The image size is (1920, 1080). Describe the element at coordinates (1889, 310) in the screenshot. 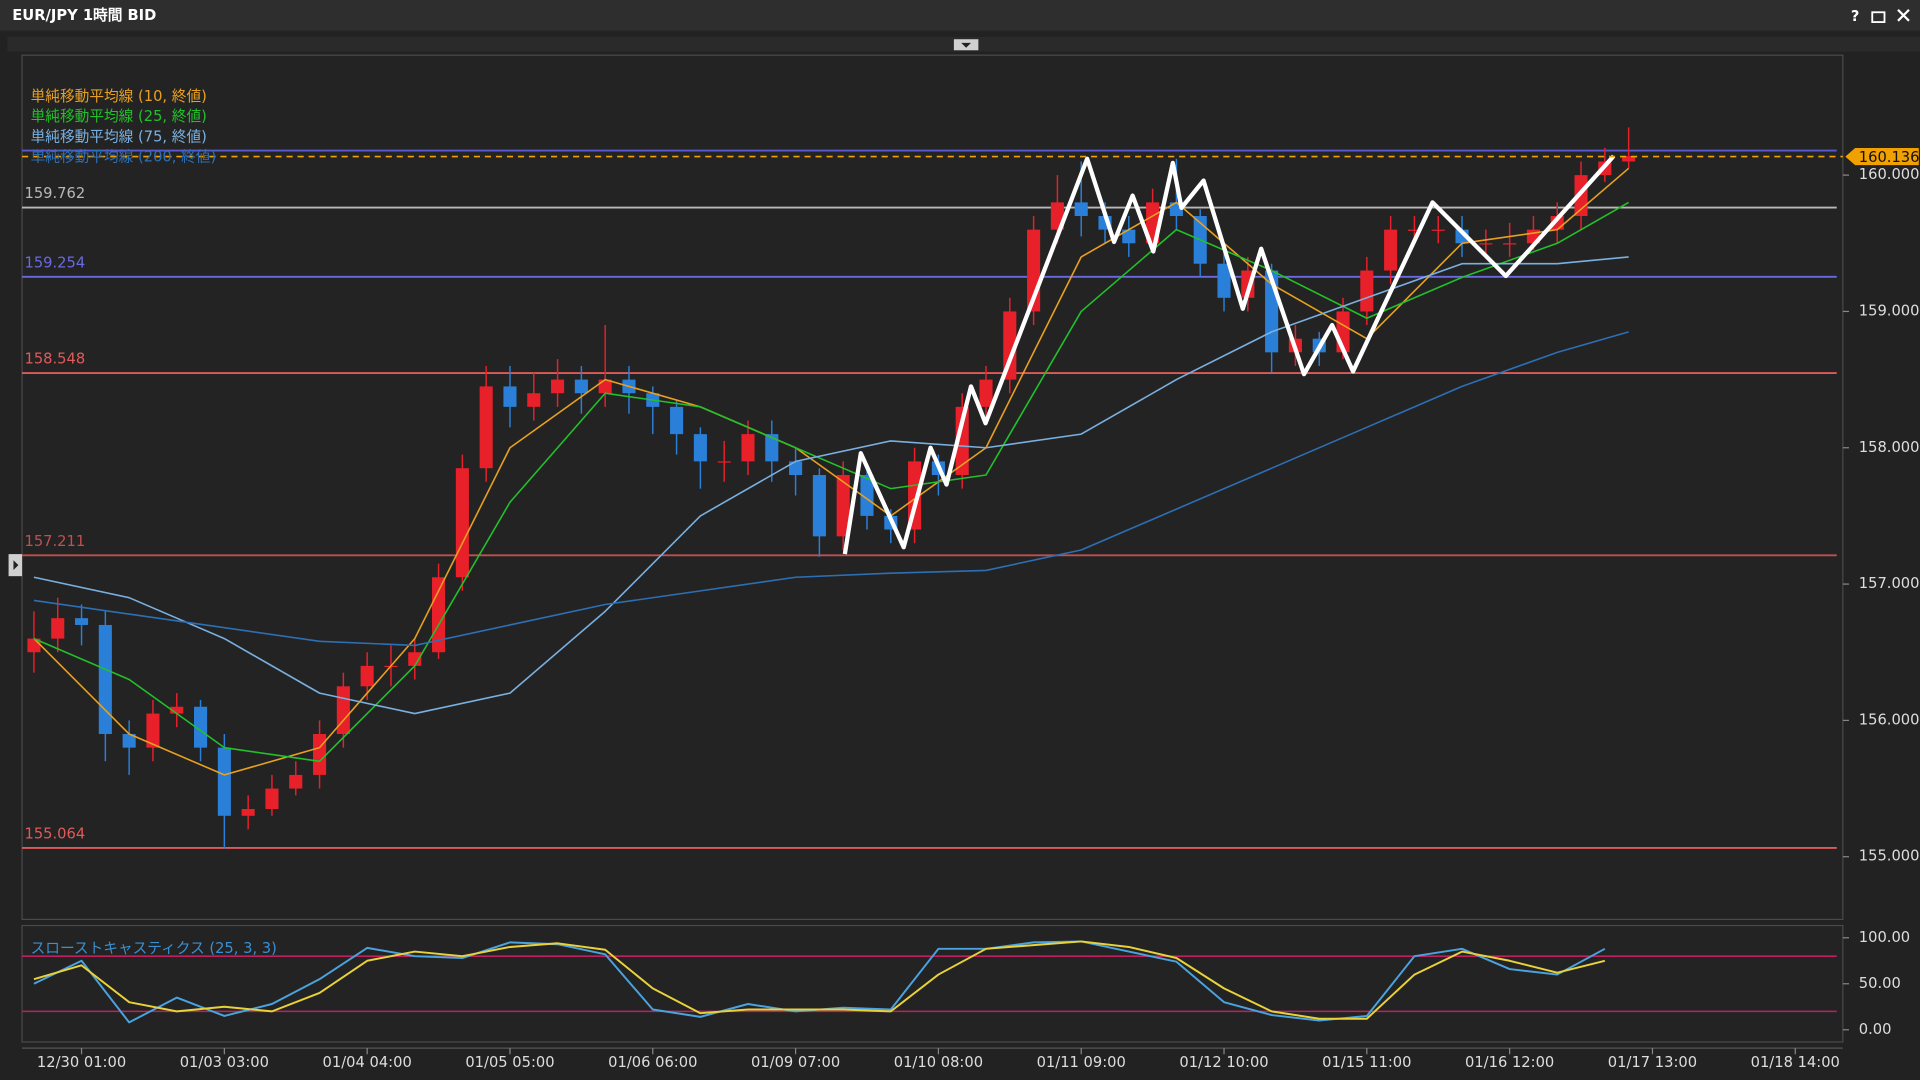

I see `y-tick-label: 159.000` at that location.